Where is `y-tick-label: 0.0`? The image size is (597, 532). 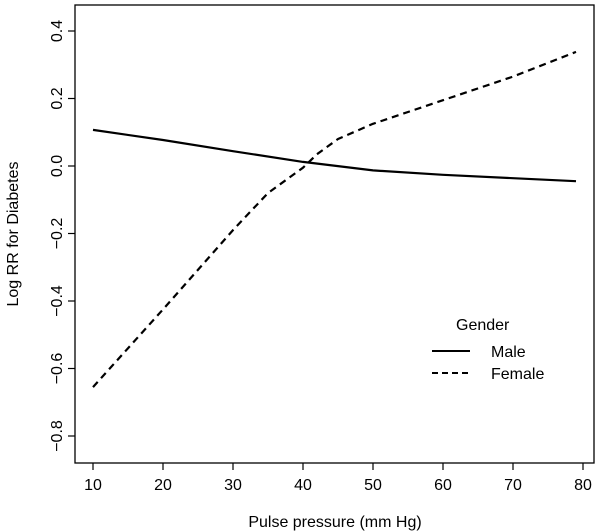 y-tick-label: 0.0 is located at coordinates (57, 166).